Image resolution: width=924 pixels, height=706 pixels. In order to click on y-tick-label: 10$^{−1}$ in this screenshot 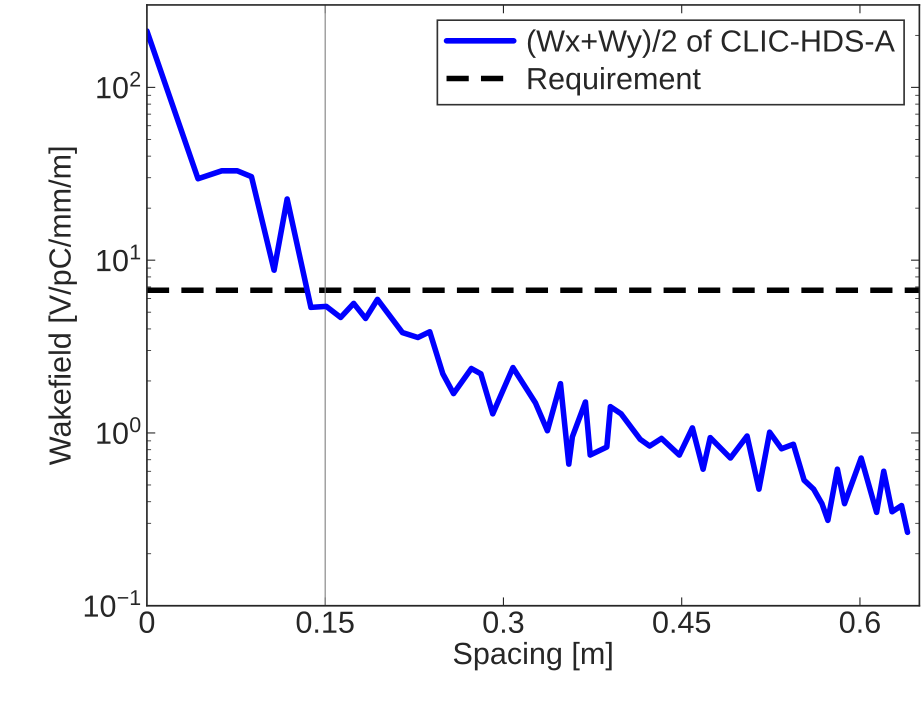, I will do `click(112, 603)`.